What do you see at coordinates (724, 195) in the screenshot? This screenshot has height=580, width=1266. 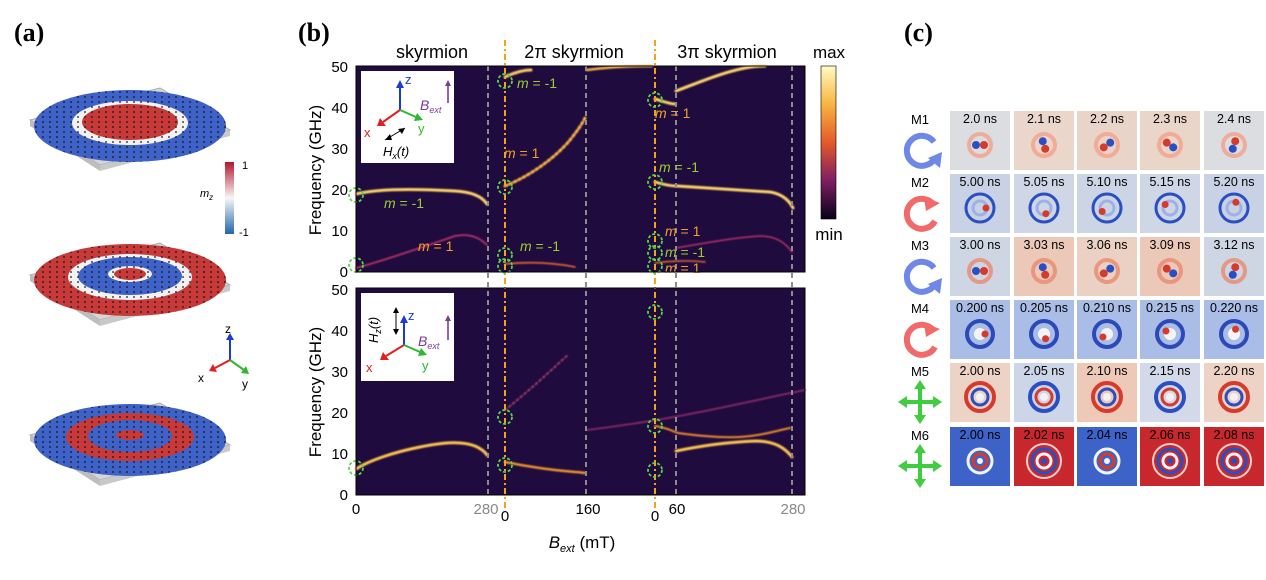 I see `top-3pi-middle-branch` at bounding box center [724, 195].